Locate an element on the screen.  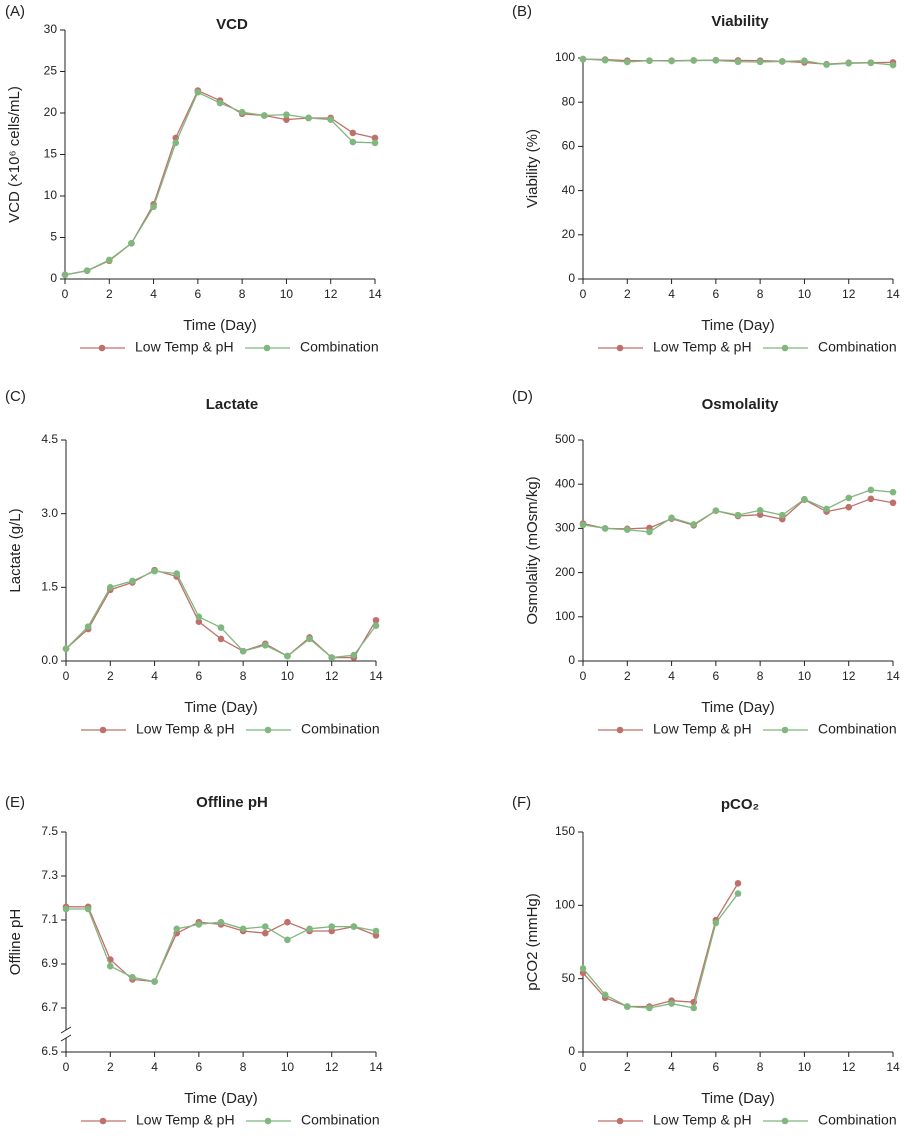
y-tick-label: 200 is located at coordinates (565, 572).